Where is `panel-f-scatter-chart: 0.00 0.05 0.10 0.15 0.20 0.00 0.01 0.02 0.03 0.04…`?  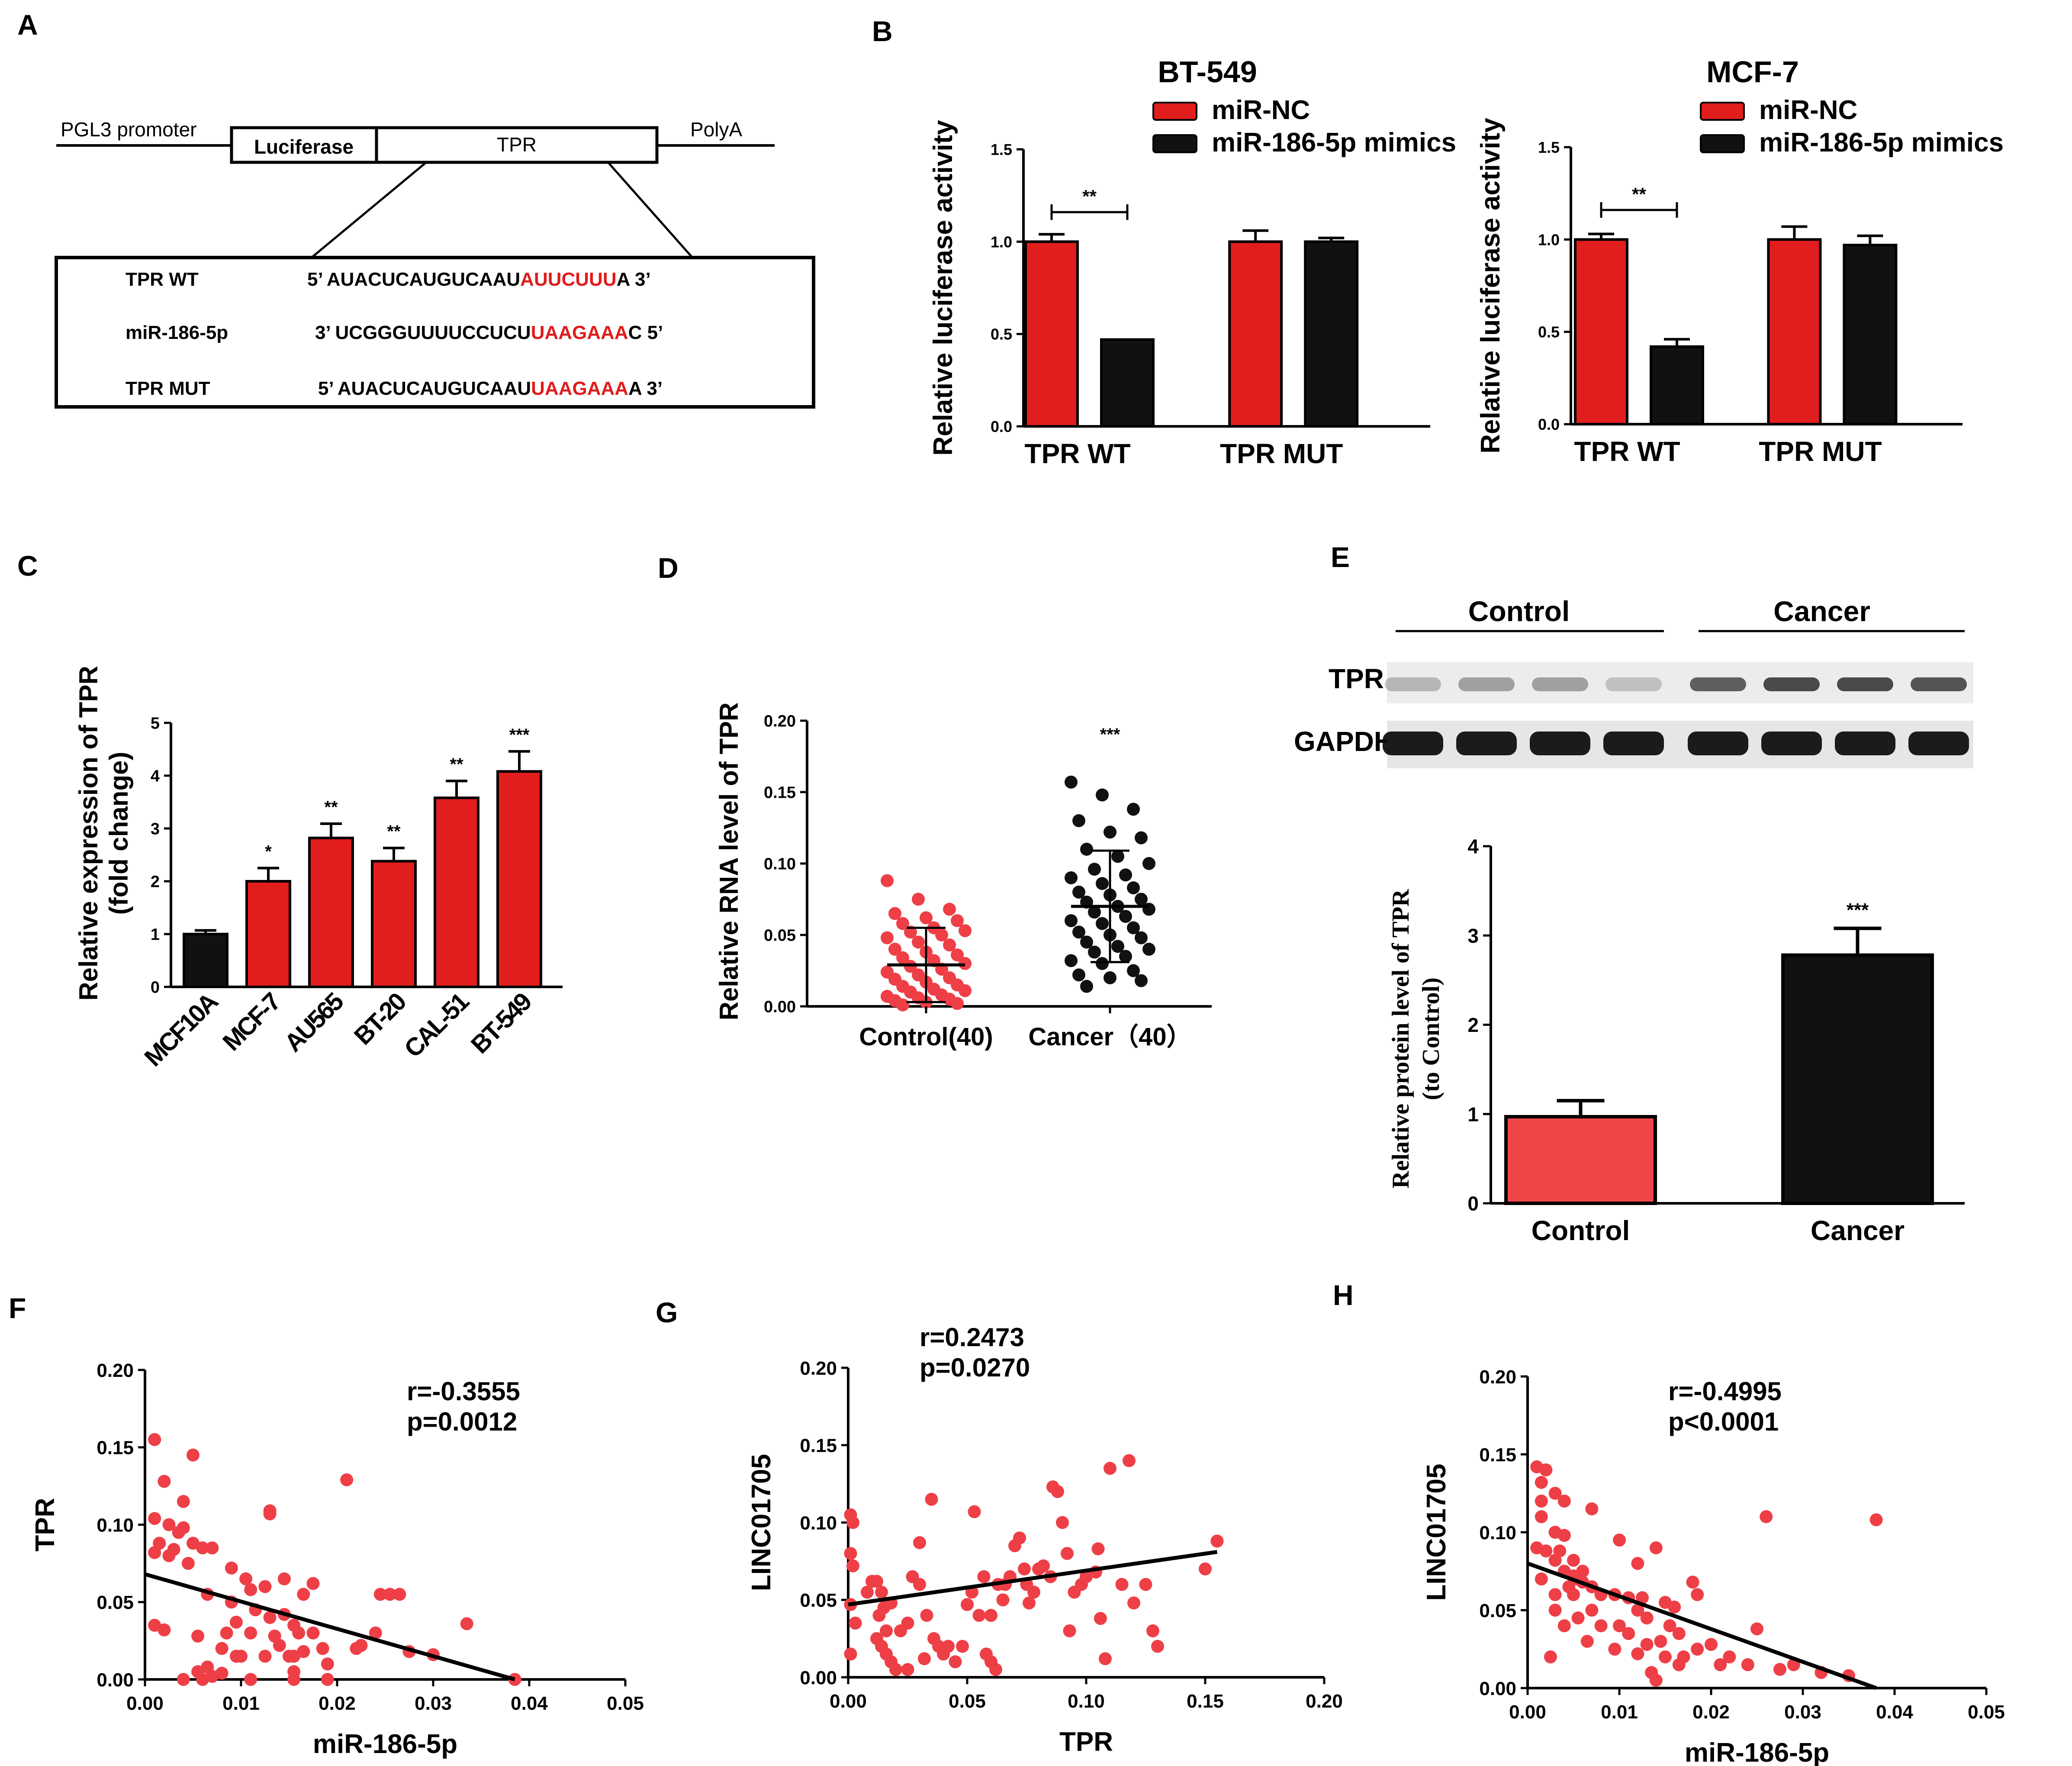
panel-f-scatter-chart: 0.00 0.05 0.10 0.15 0.20 0.00 0.01 0.02 0.03 0.04… is located at coordinates (337, 1559).